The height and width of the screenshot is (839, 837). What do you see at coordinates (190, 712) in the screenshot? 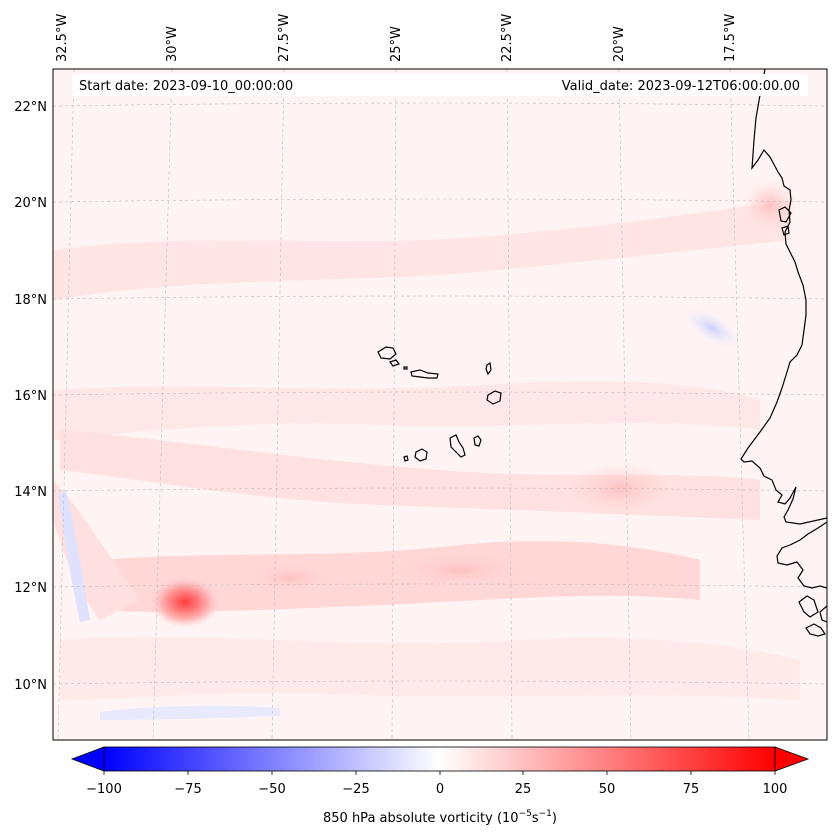
I see `south-blue-streak` at bounding box center [190, 712].